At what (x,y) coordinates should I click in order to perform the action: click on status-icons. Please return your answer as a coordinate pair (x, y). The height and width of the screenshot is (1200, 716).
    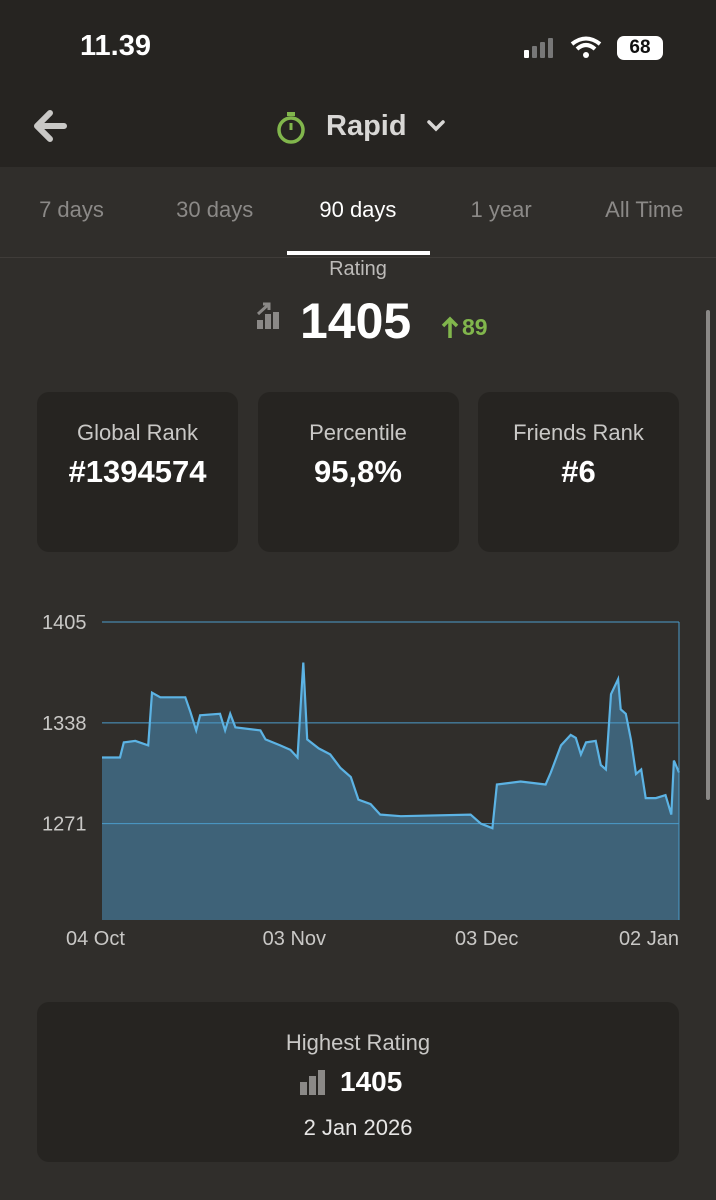
    Looking at the image, I should click on (563, 47).